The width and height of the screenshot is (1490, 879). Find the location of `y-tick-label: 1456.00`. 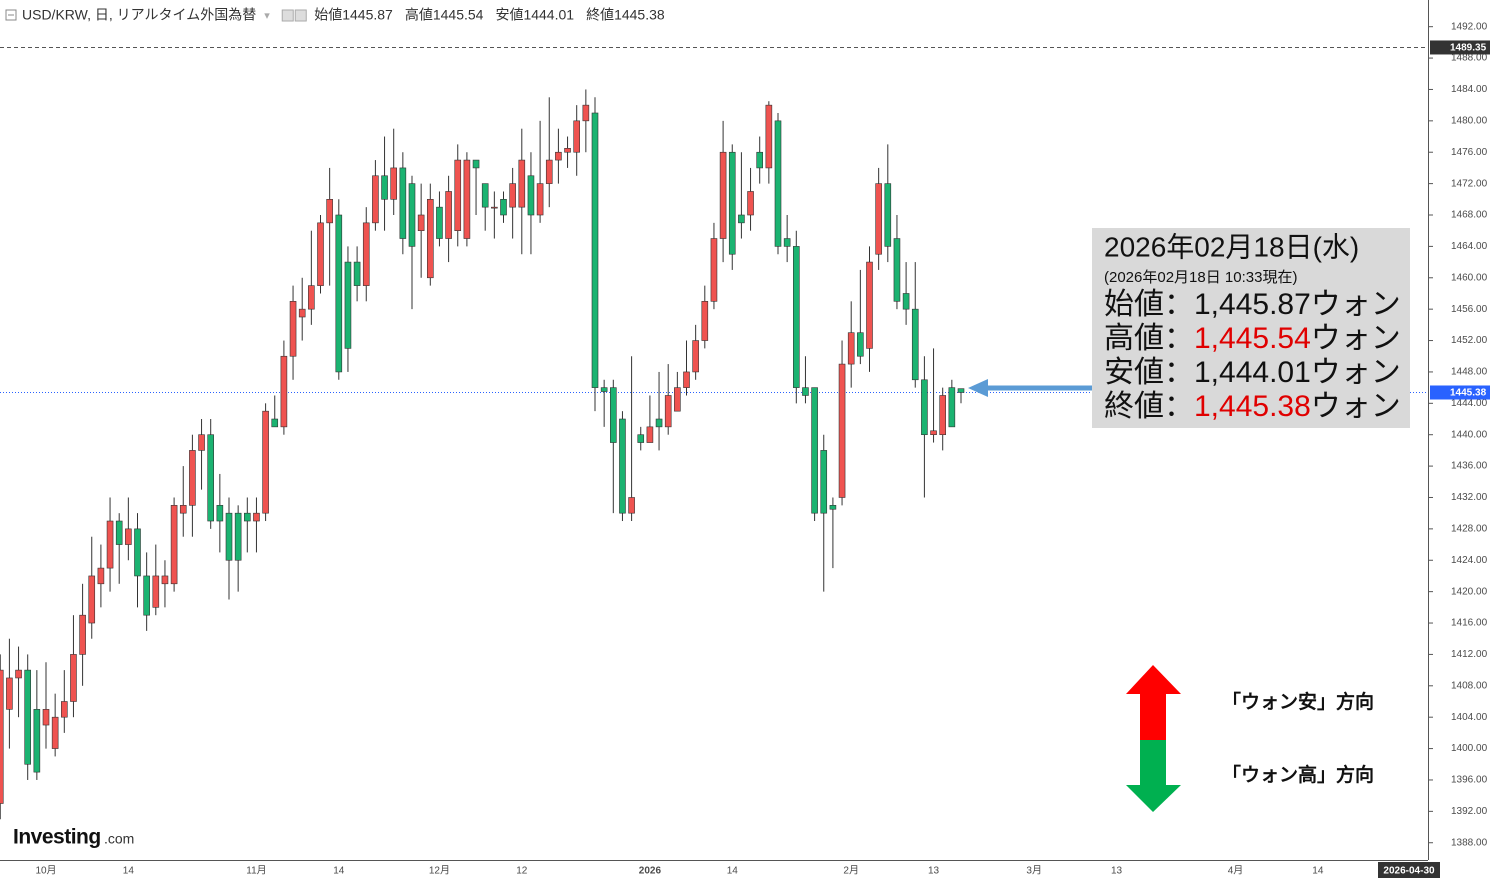

y-tick-label: 1456.00 is located at coordinates (1469, 309).